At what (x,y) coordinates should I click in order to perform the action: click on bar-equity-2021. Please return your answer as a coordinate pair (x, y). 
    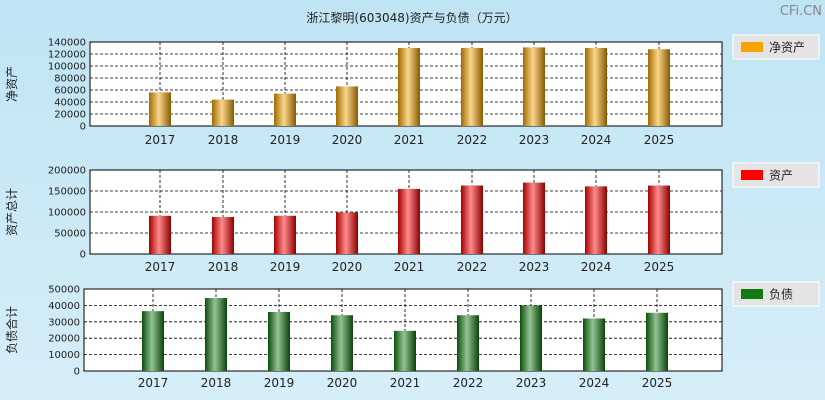
    Looking at the image, I should click on (409, 87).